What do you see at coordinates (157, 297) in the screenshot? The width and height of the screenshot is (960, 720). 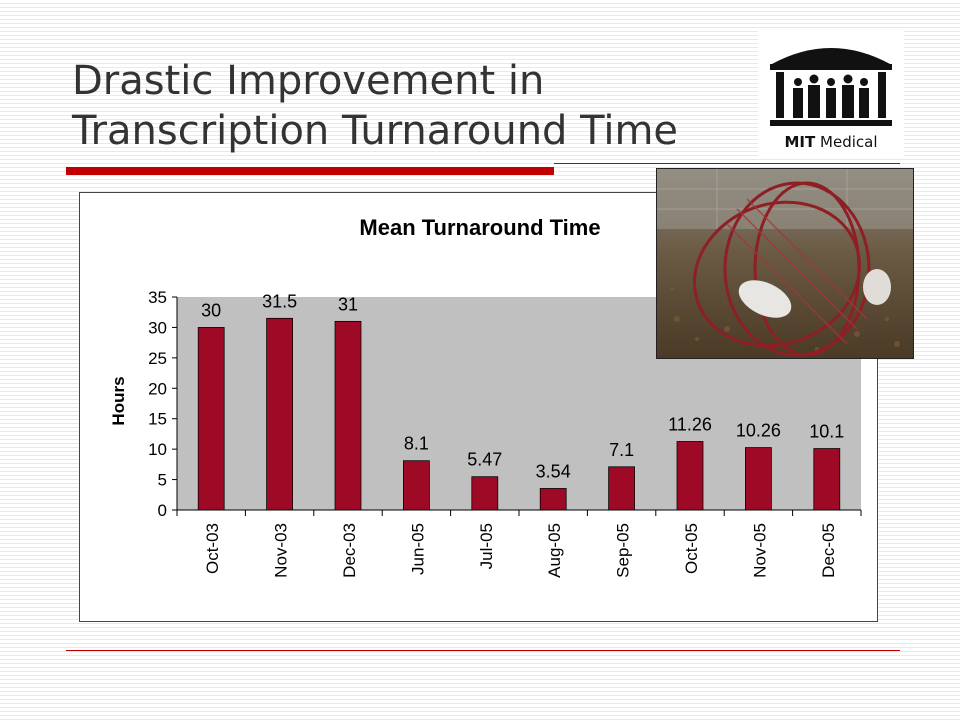 I see `y-tick-label: 35` at bounding box center [157, 297].